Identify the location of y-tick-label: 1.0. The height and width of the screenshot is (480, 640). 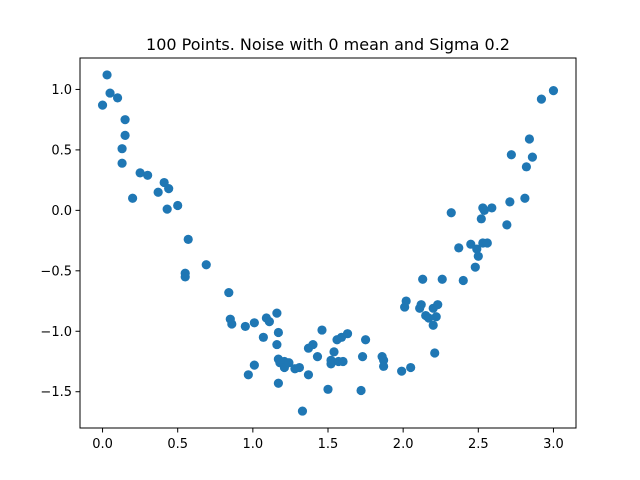
(61, 90).